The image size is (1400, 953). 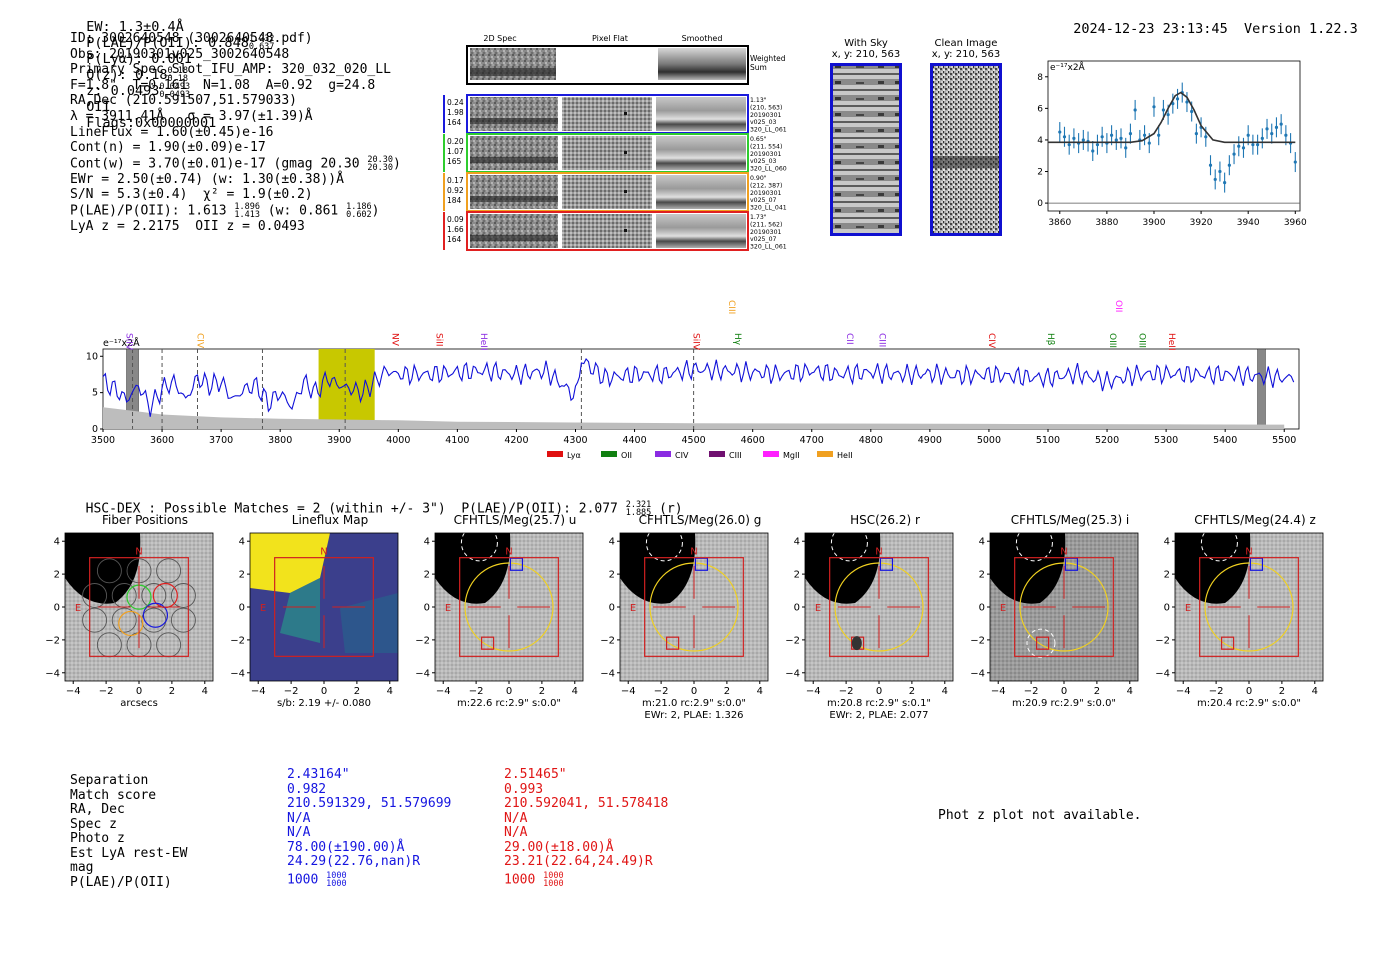 I want to click on plae-value: P(LAE)/P(OII): 0.848, so click(x=167, y=43).